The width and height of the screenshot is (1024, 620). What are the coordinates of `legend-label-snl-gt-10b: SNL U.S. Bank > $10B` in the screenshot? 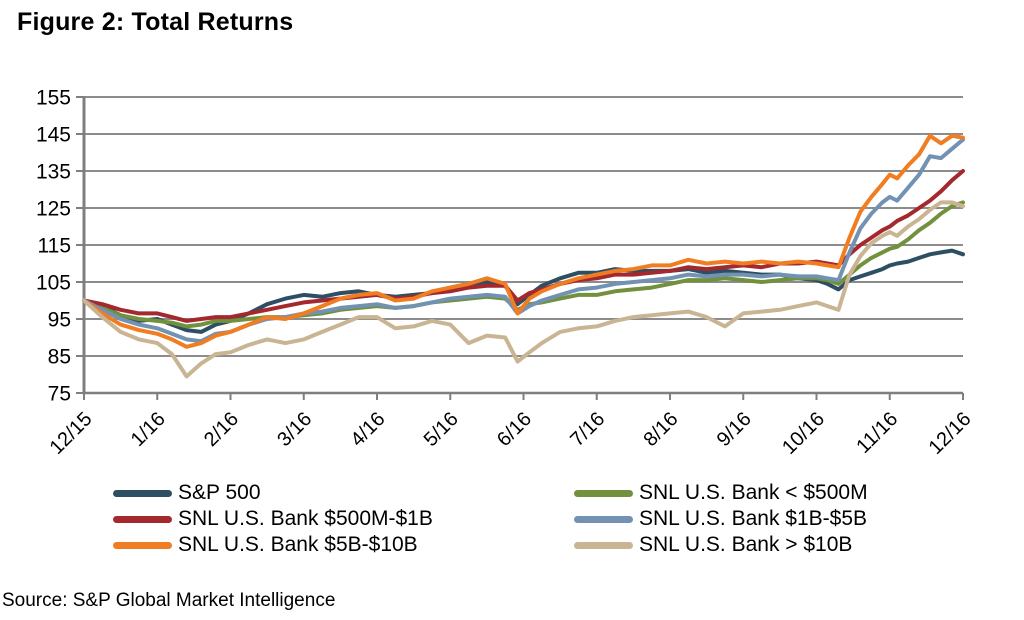 It's located at (746, 544).